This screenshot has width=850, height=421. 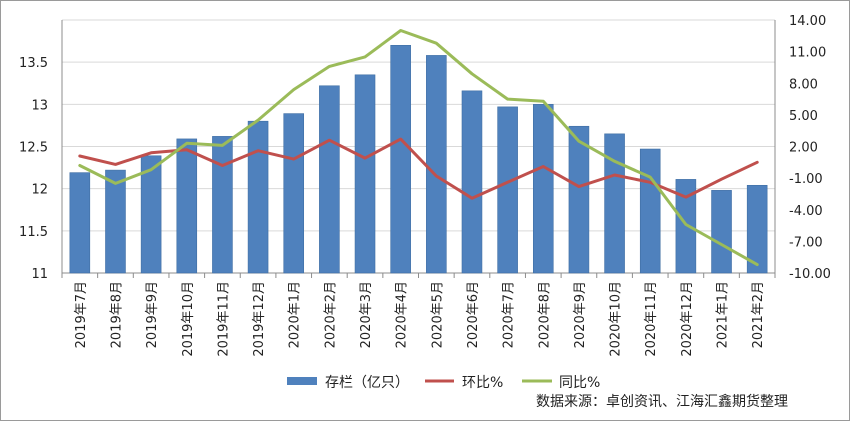 I want to click on x-tick-label: 2019年7月, so click(x=81, y=314).